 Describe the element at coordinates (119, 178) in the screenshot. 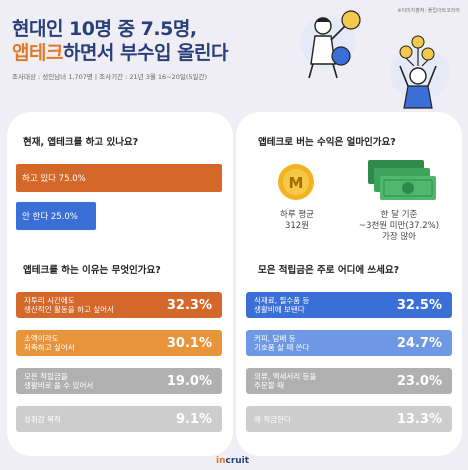

I see `bar-doing-app-tech: 하고 있다 75.0%` at that location.